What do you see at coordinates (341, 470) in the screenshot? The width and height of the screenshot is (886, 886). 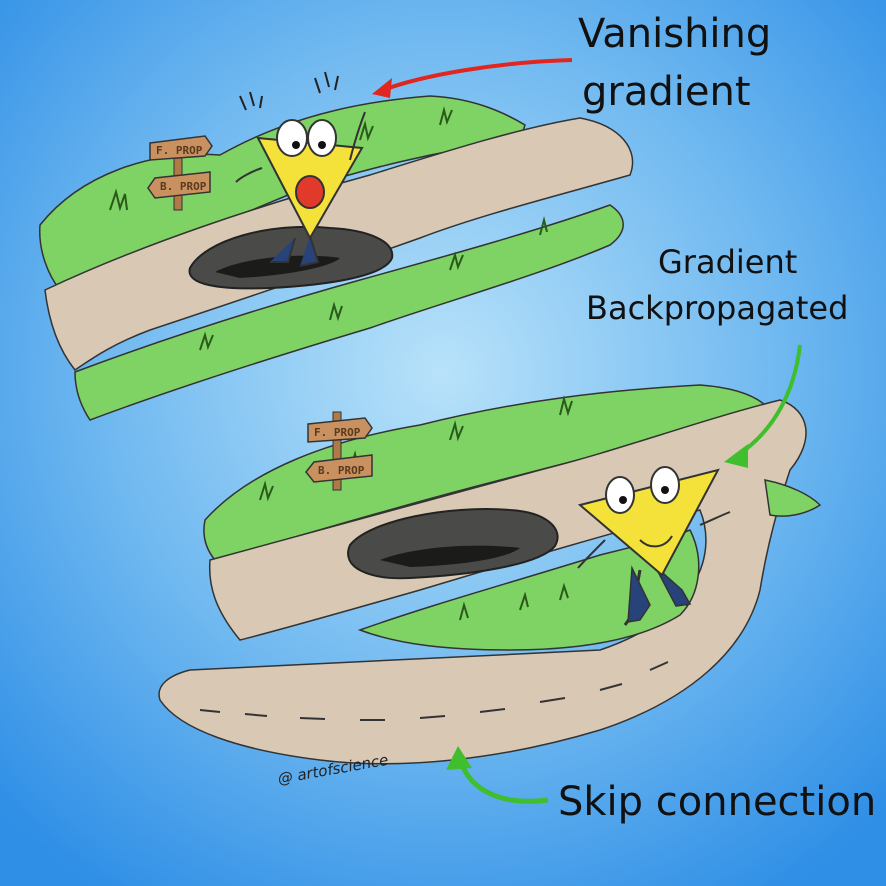 I see `bottom-sign-bprop: B. PROP` at bounding box center [341, 470].